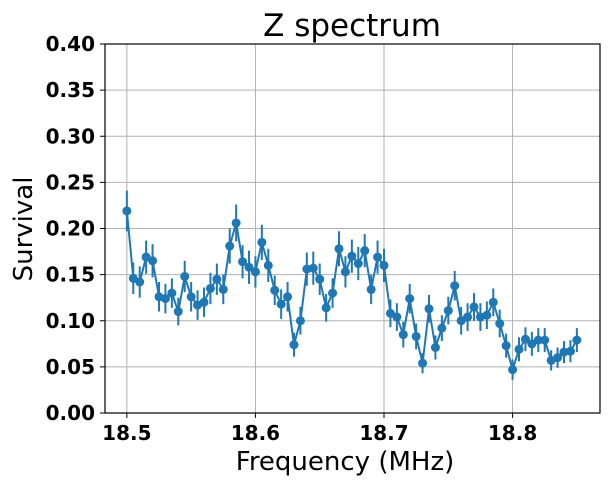  Describe the element at coordinates (383, 433) in the screenshot. I see `x-tick-label: 18.7` at that location.